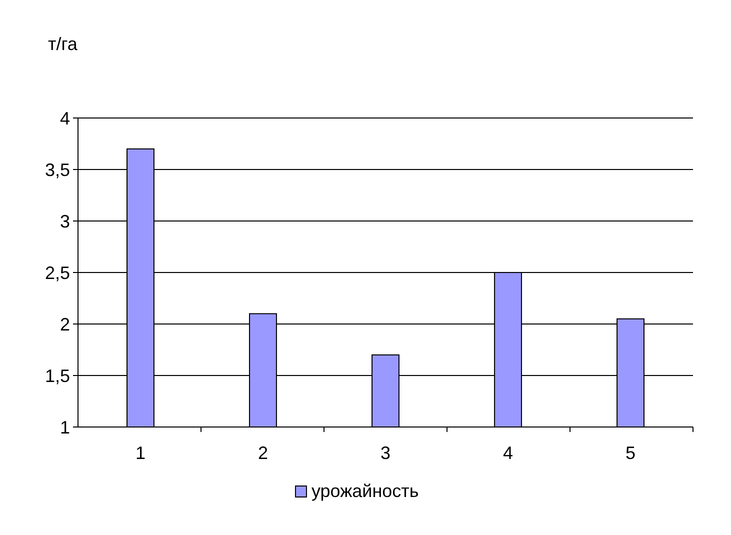  What do you see at coordinates (140, 453) in the screenshot?
I see `x-tick-label: 1` at bounding box center [140, 453].